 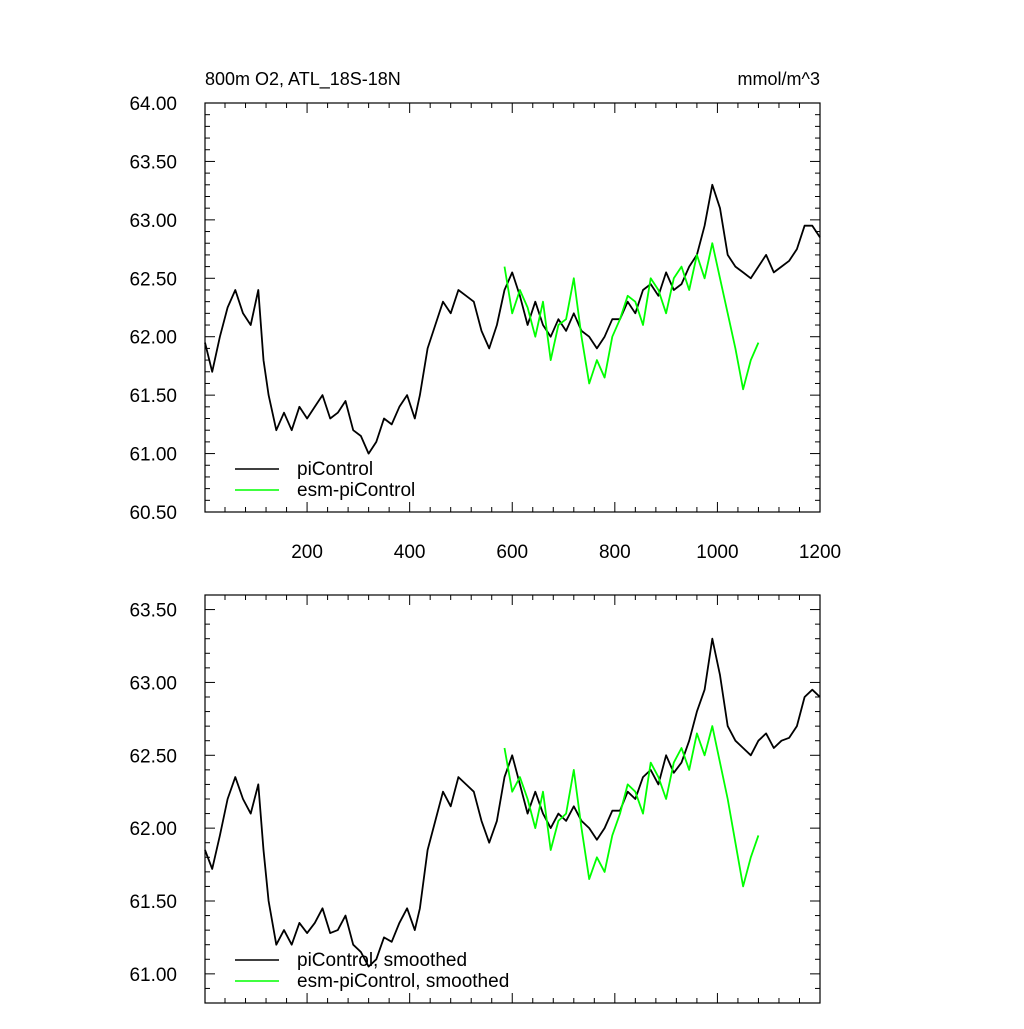 What do you see at coordinates (717, 552) in the screenshot?
I see `x-tick-label: 1000` at bounding box center [717, 552].